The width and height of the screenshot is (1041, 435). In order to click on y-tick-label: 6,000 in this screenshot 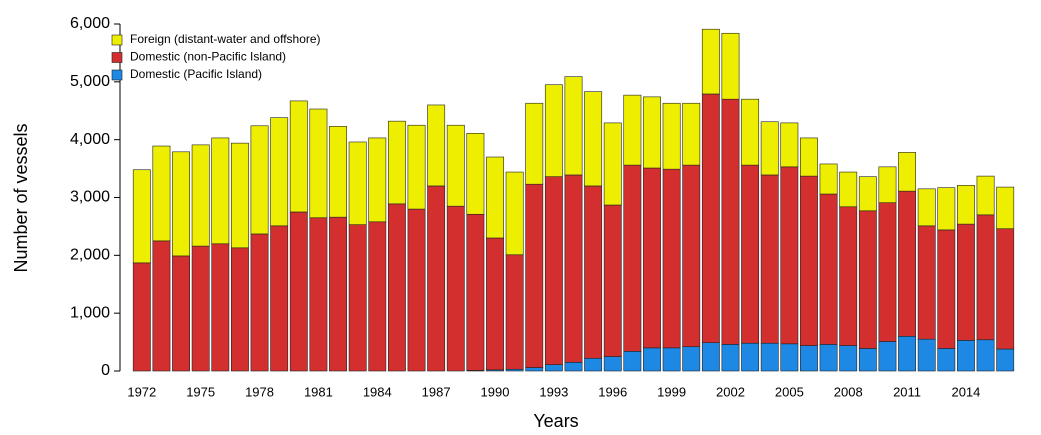, I will do `click(90, 23)`.